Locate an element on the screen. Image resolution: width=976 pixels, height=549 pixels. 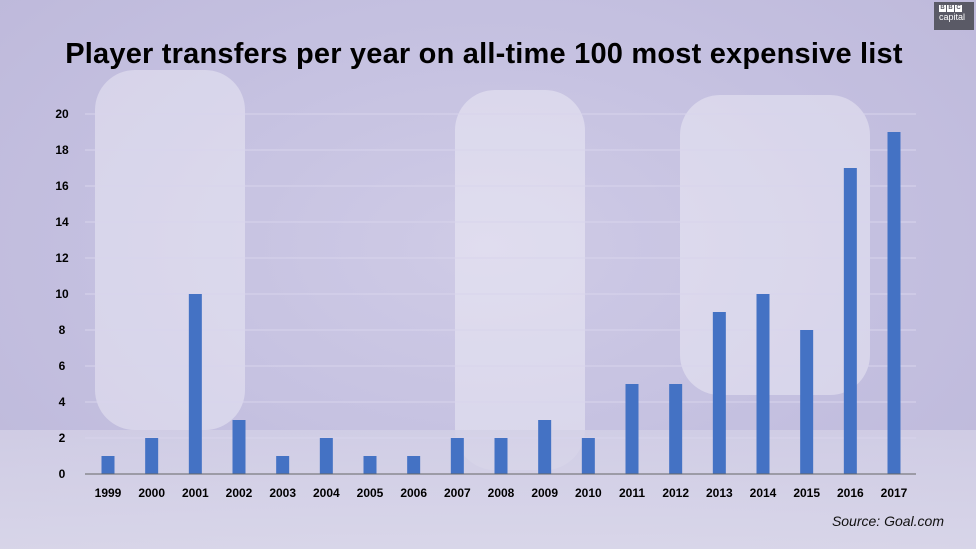
player-silhouette-center is located at coordinates (520, 280).